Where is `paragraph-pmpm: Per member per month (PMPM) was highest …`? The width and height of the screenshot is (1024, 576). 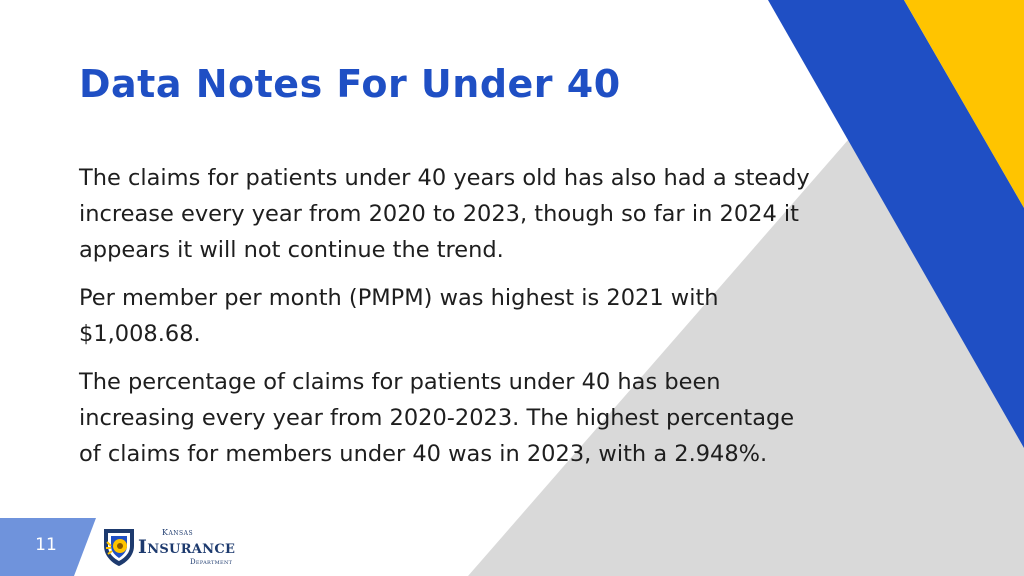 paragraph-pmpm: Per member per month (PMPM) was highest … is located at coordinates (399, 316).